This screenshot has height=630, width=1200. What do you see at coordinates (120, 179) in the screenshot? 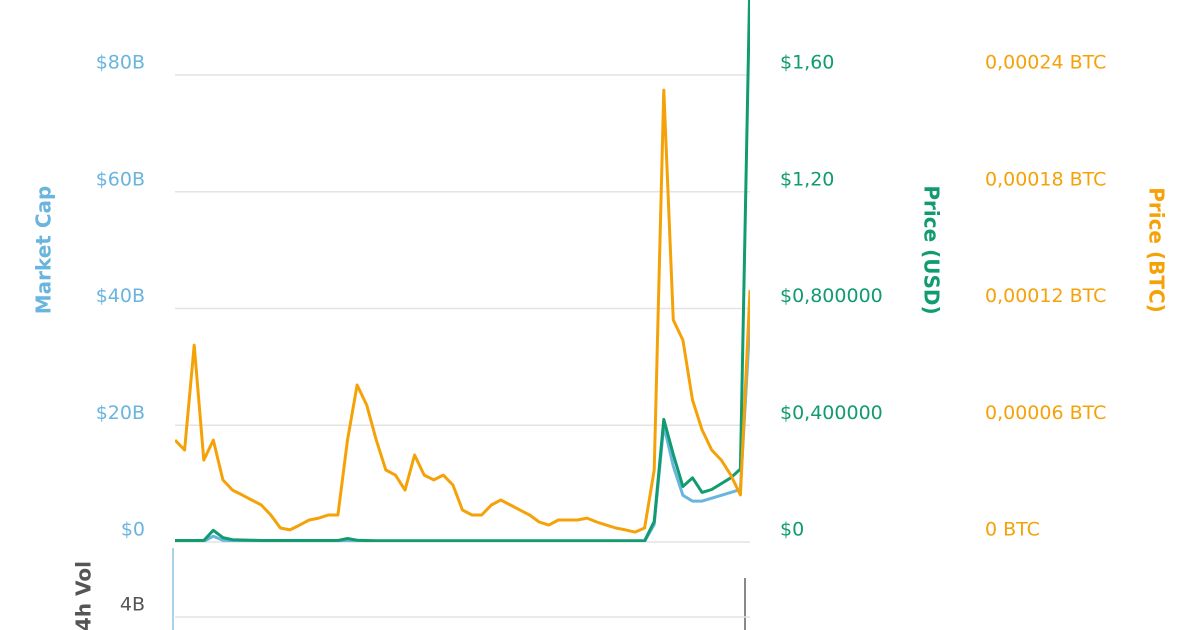
I see `tick-label: $60B` at bounding box center [120, 179].